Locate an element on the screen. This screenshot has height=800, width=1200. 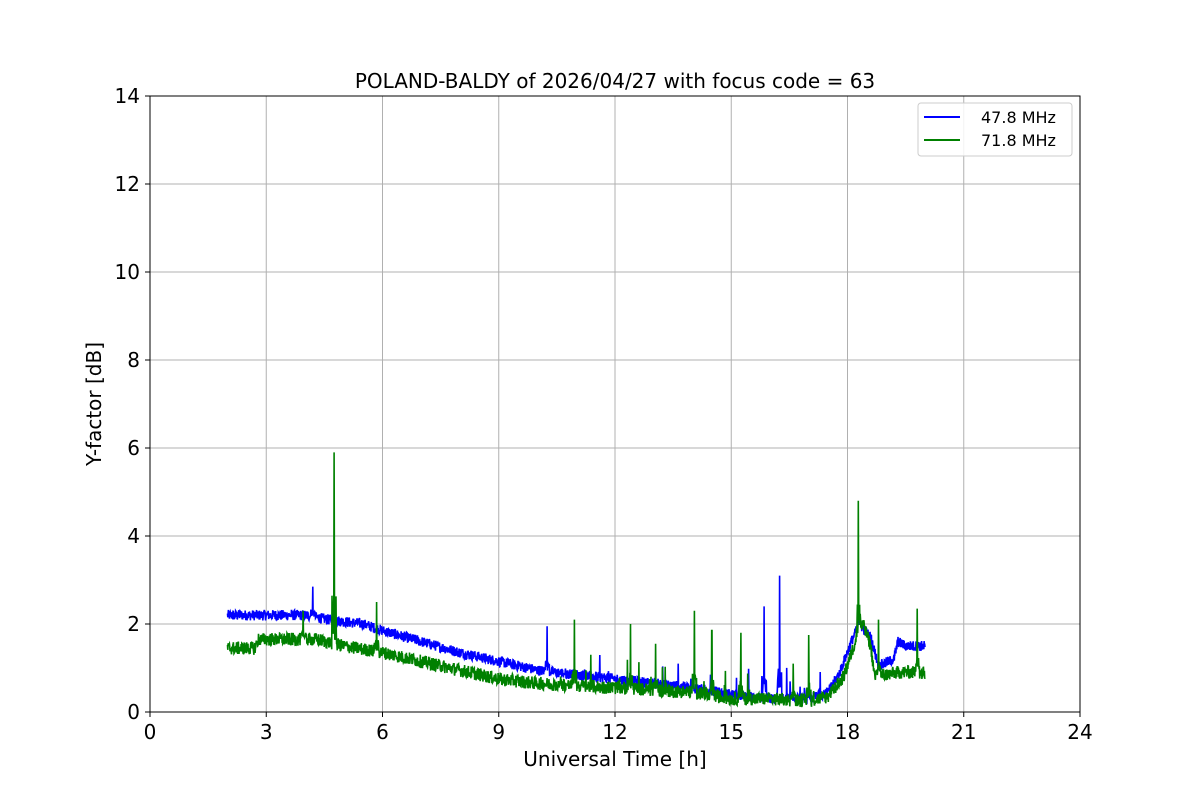
x-tick-label: 12 is located at coordinates (614, 732).